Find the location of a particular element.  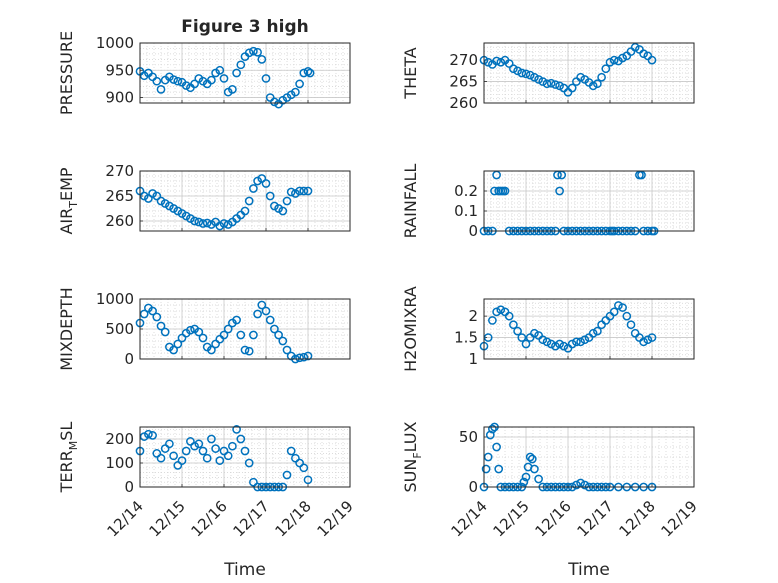

y-tick-label: 260 is located at coordinates (463, 103).